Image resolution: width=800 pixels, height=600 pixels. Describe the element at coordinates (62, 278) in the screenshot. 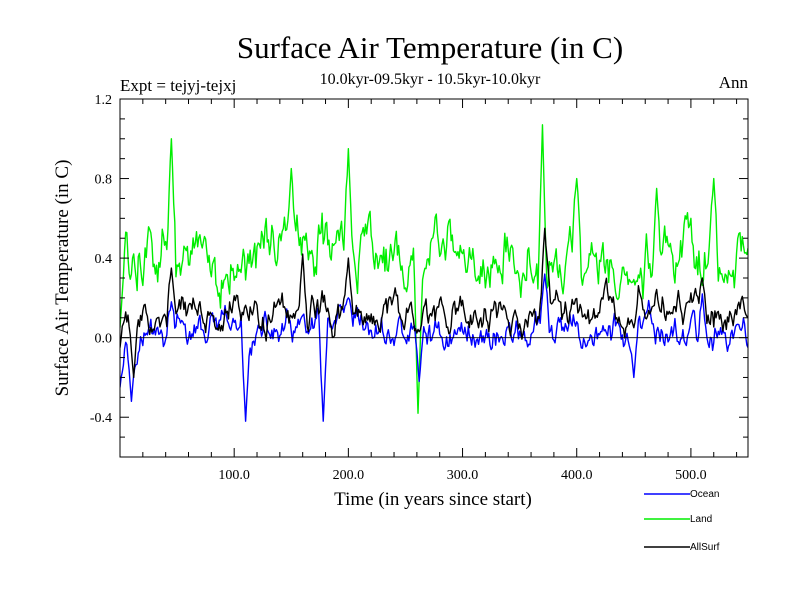

I see `y-axis-label: Surface Air Temperature (in C)` at that location.